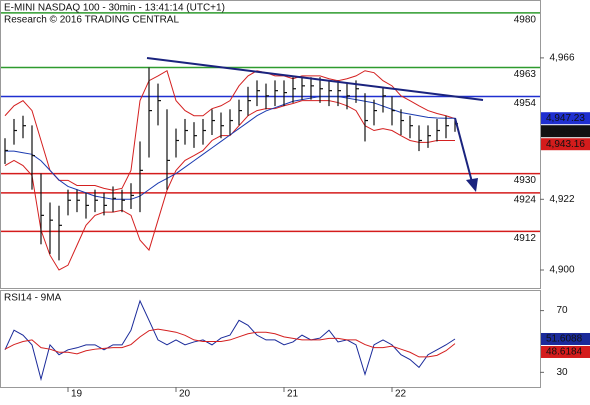 This screenshot has width=590, height=405. Describe the element at coordinates (91, 20) in the screenshot. I see `chart-subtitle: Research © 2016 TRADING CENTRAL` at that location.